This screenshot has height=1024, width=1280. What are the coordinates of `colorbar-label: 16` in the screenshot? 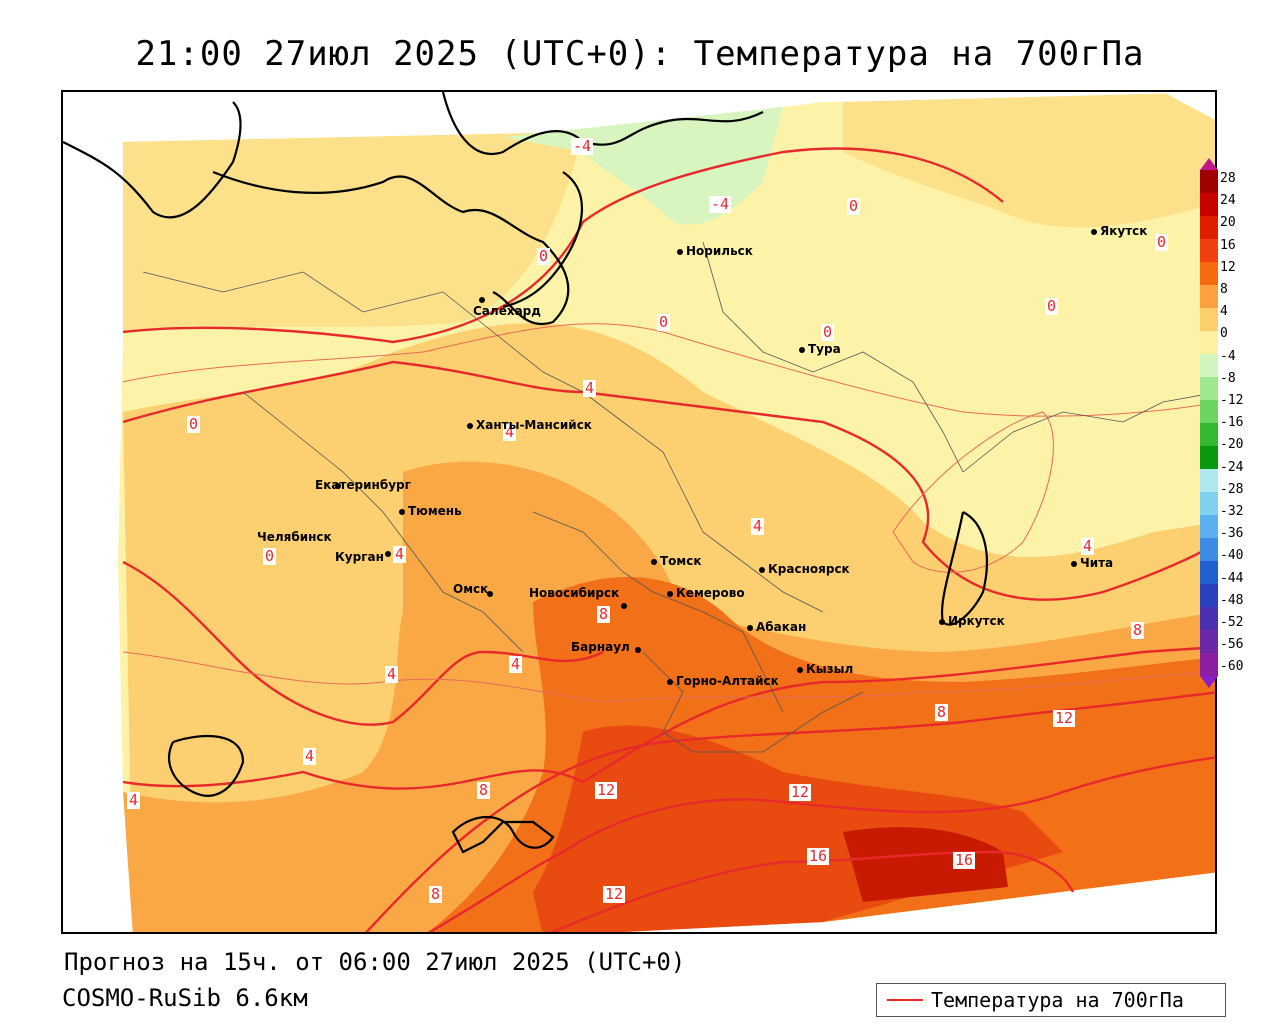 It's located at (1228, 245).